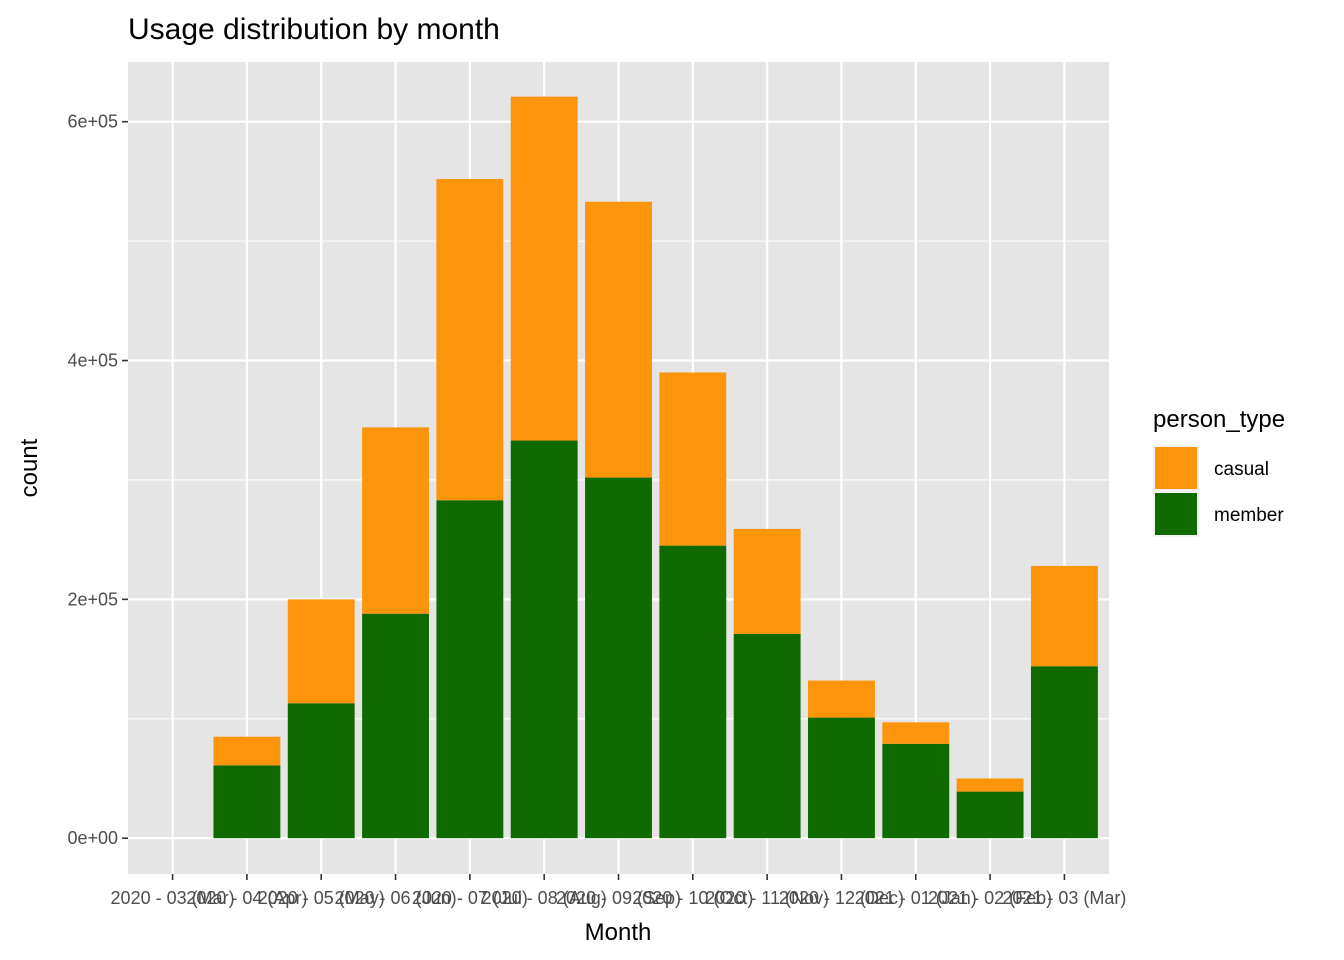 Image resolution: width=1344 pixels, height=960 pixels. I want to click on legend-title: person_type, so click(1219, 419).